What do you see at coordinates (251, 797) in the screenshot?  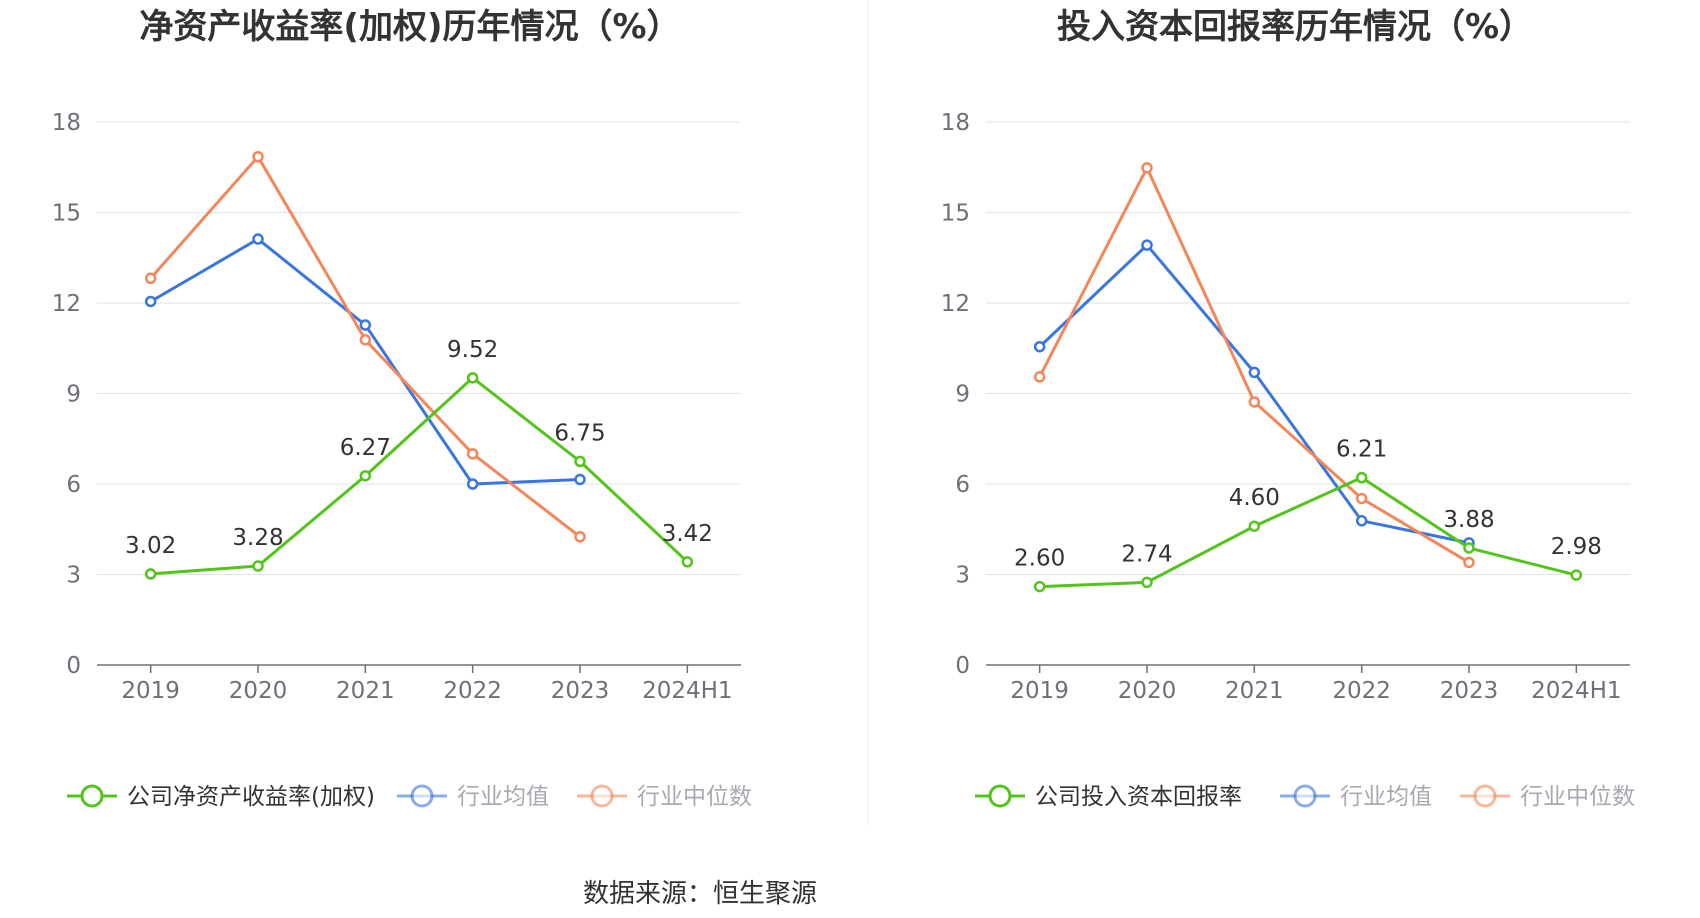 I see `legend-label: 公司净资产收益率(加权)` at bounding box center [251, 797].